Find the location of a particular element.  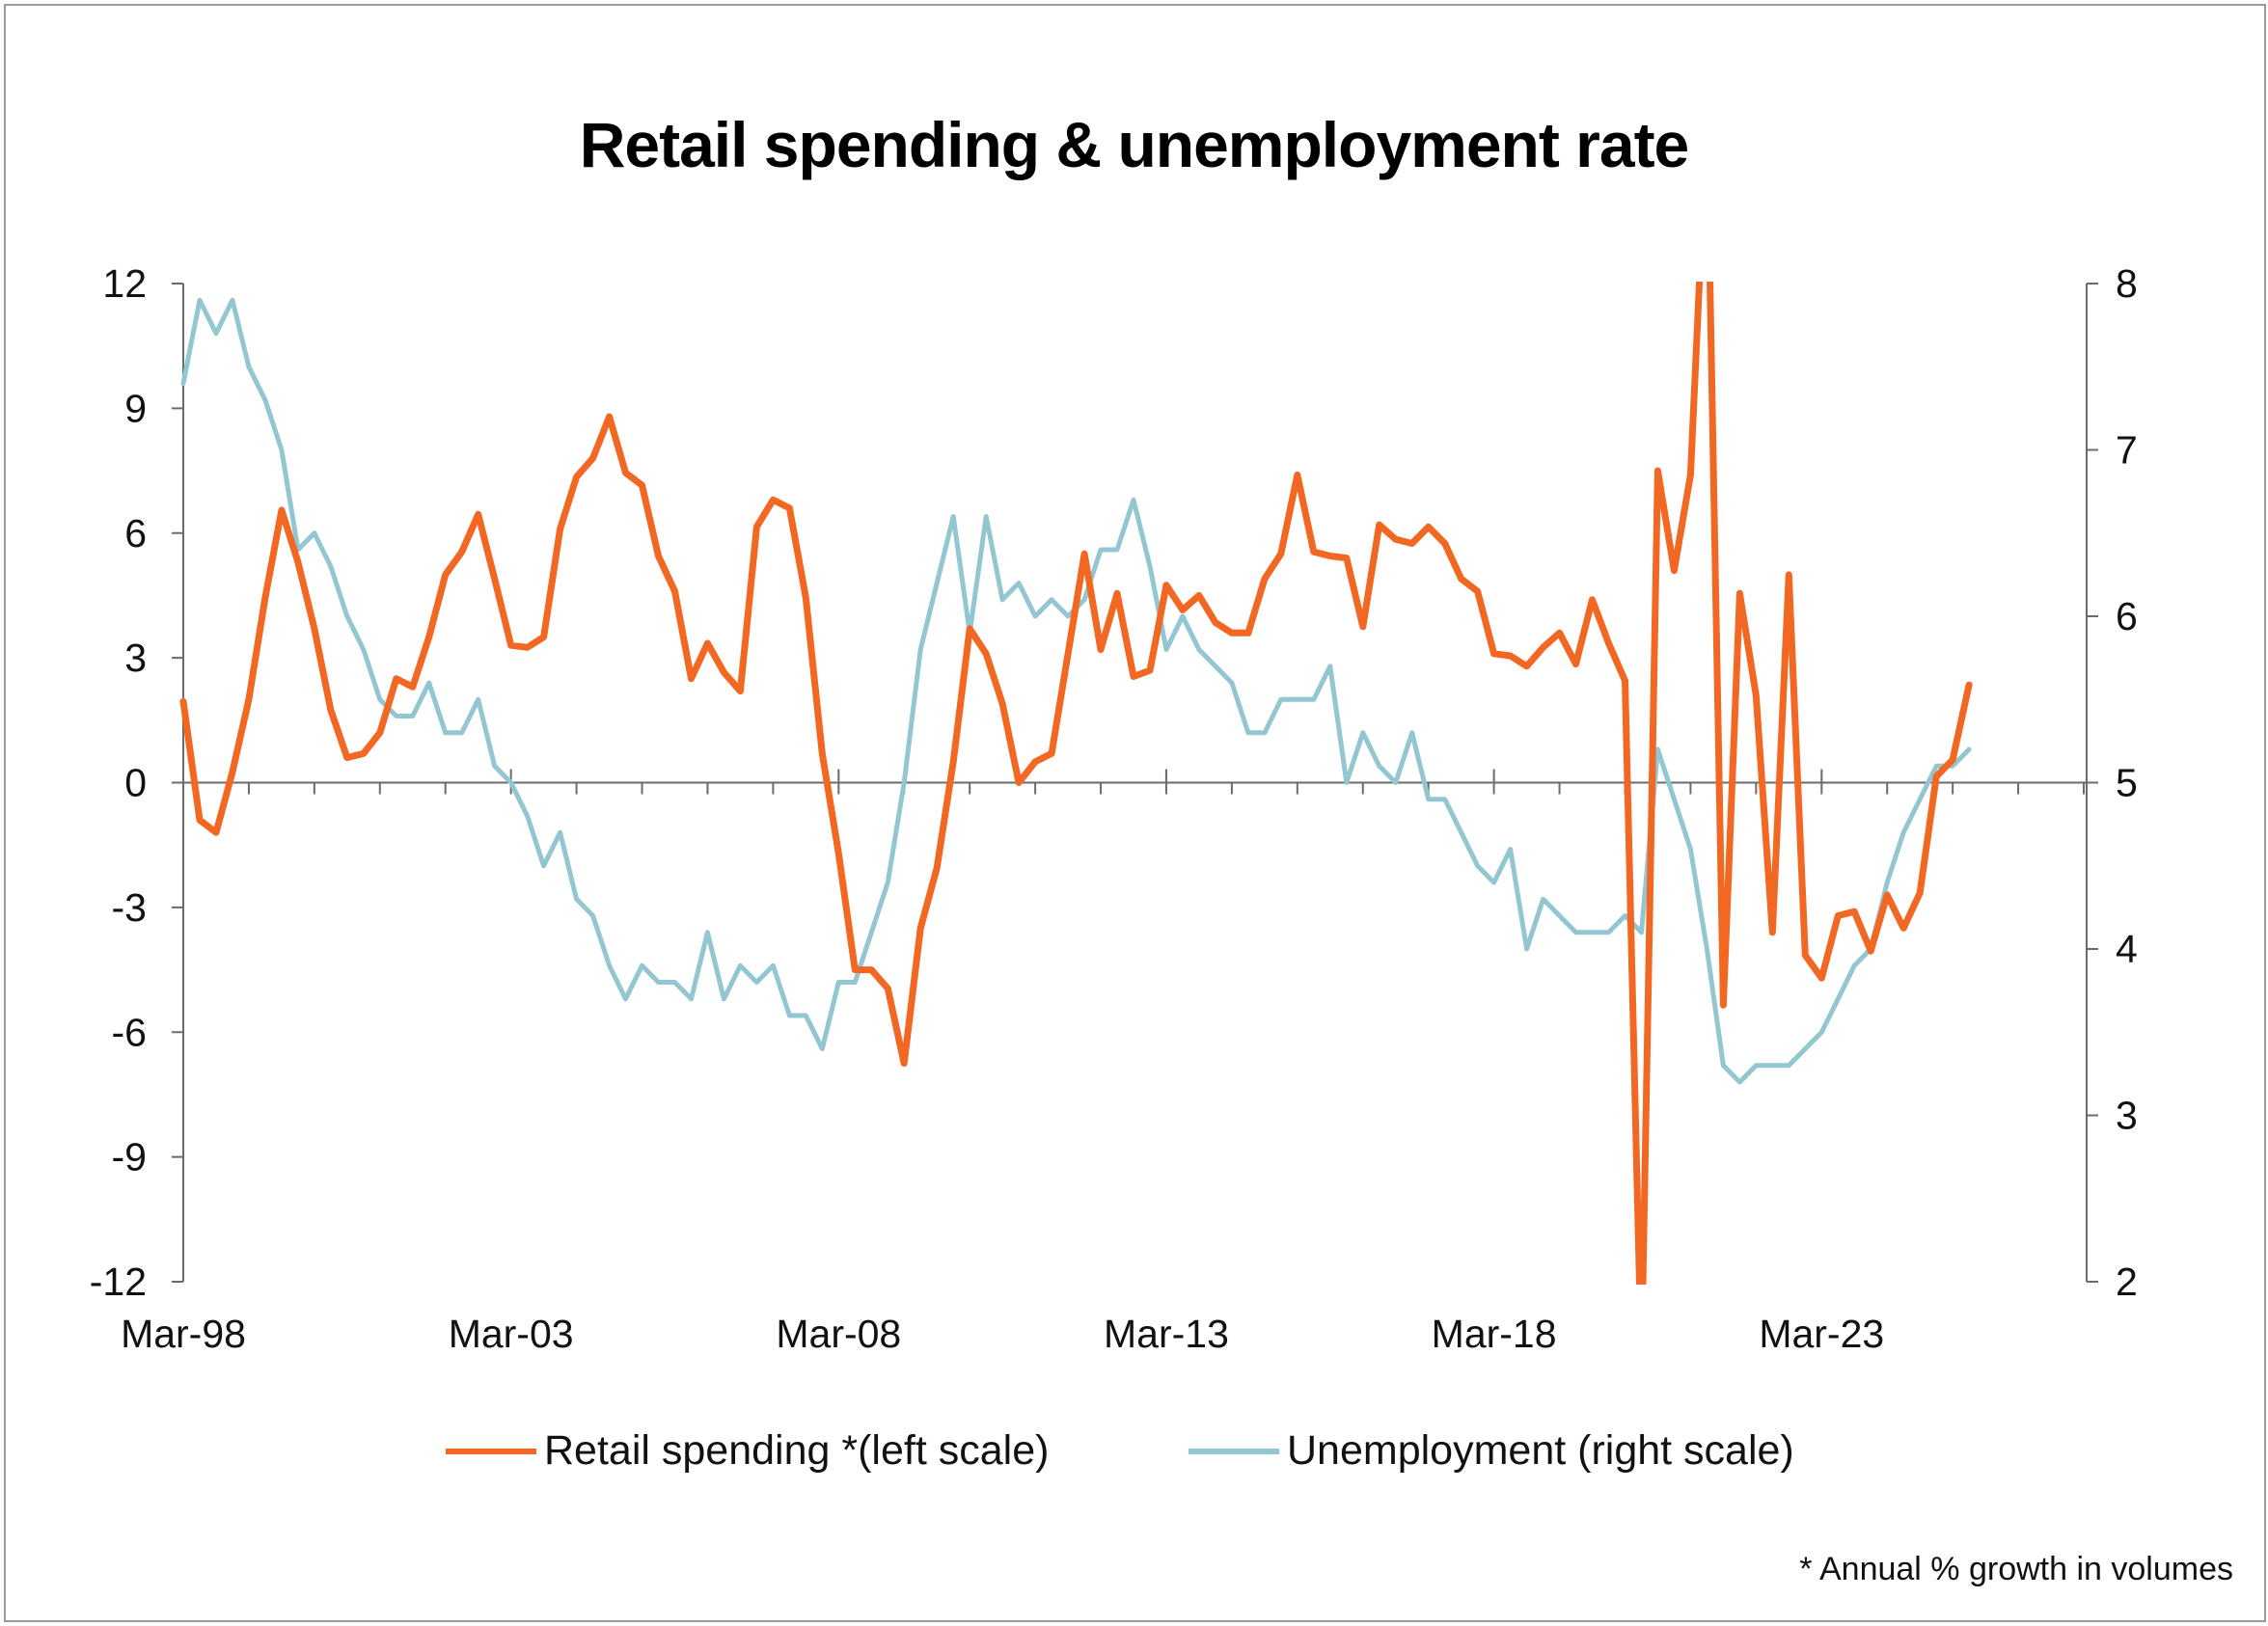

footnote: * Annual % growth in volumes is located at coordinates (2016, 1569).